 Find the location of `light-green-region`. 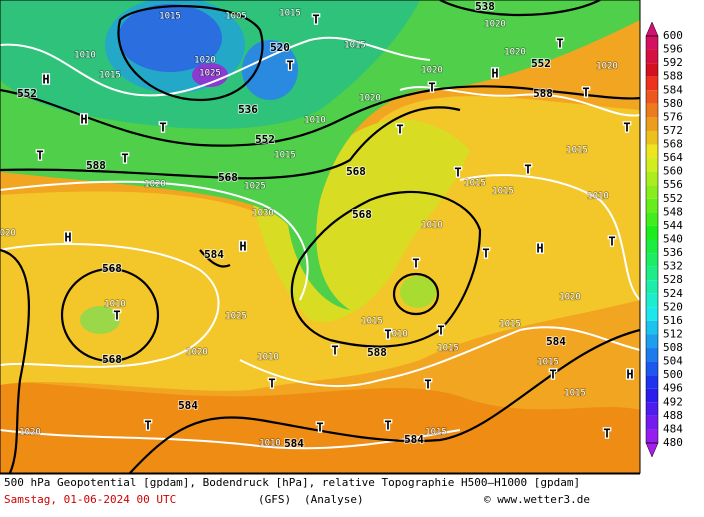

light-green-region is located at coordinates (418, 292).